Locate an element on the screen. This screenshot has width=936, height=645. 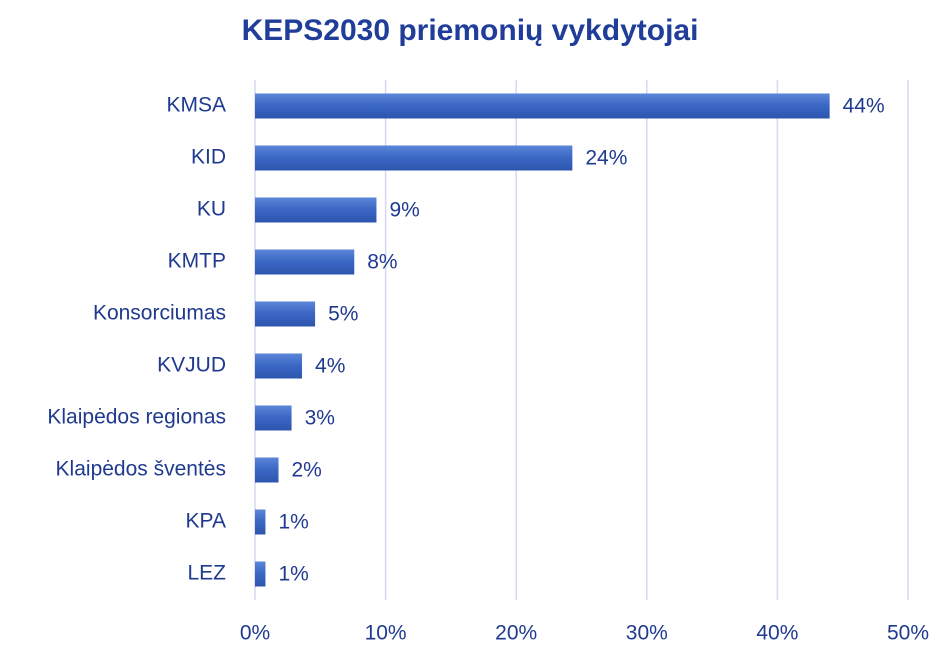
y-tick-label: KU is located at coordinates (211, 209).